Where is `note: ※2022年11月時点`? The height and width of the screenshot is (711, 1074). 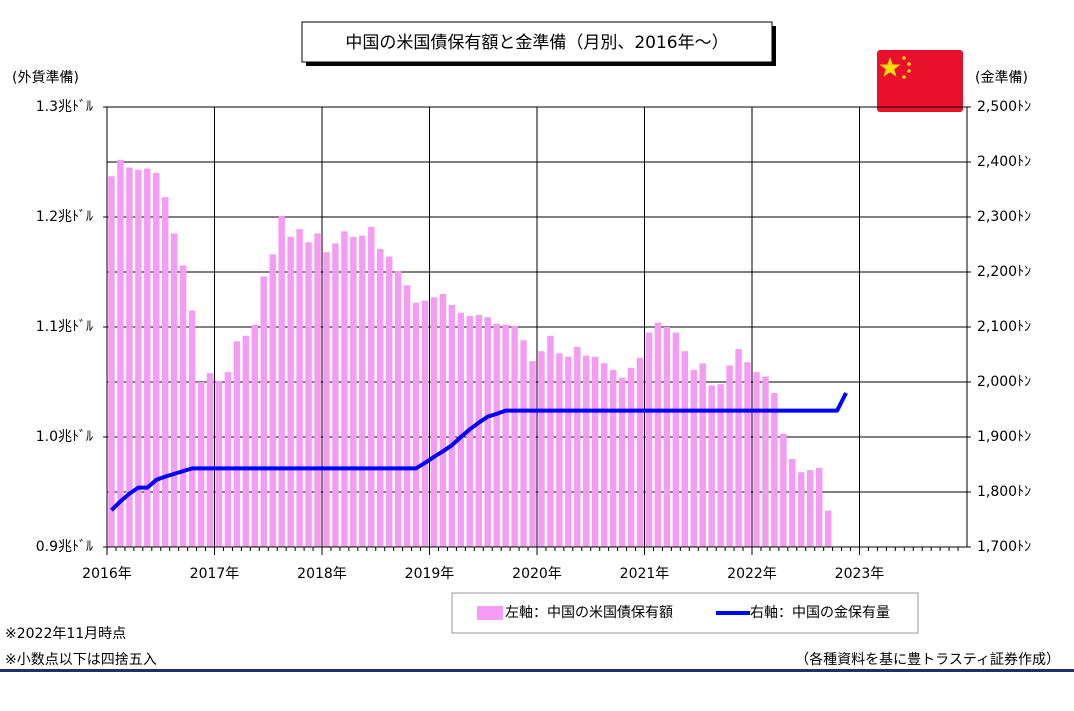 note: ※2022年11月時点 is located at coordinates (65, 634).